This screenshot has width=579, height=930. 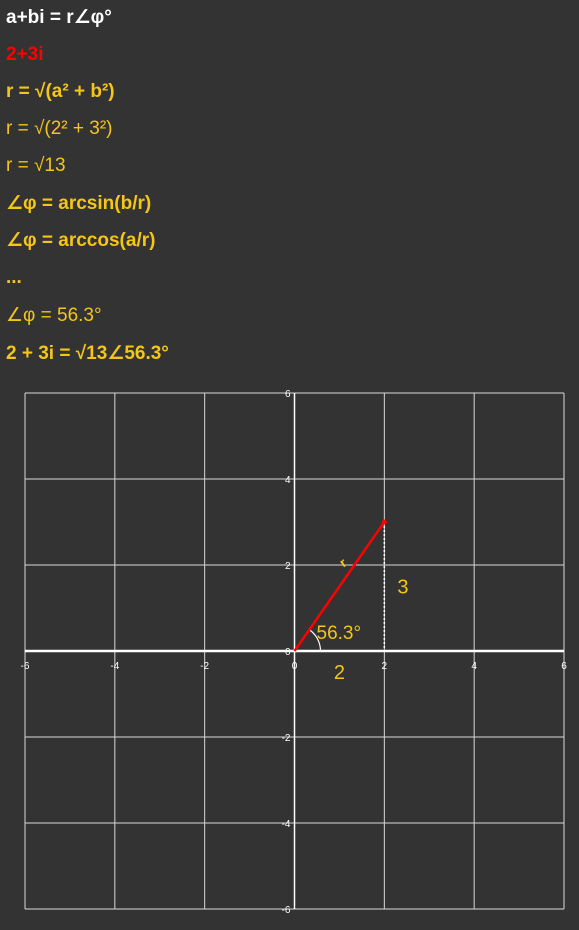 I want to click on y-tick-label: 2, so click(x=288, y=566).